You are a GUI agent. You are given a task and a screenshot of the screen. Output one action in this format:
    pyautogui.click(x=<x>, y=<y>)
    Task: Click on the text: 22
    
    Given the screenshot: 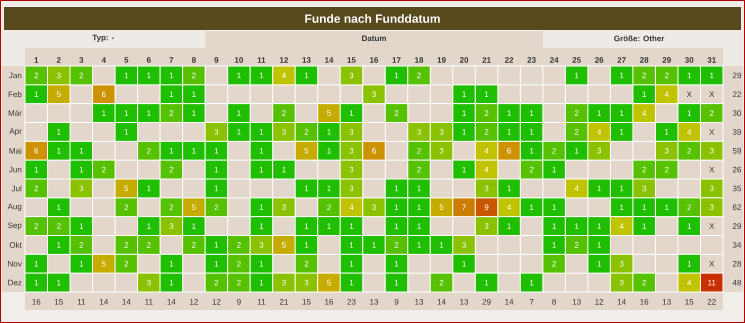 What is the action you would take?
    pyautogui.click(x=712, y=301)
    